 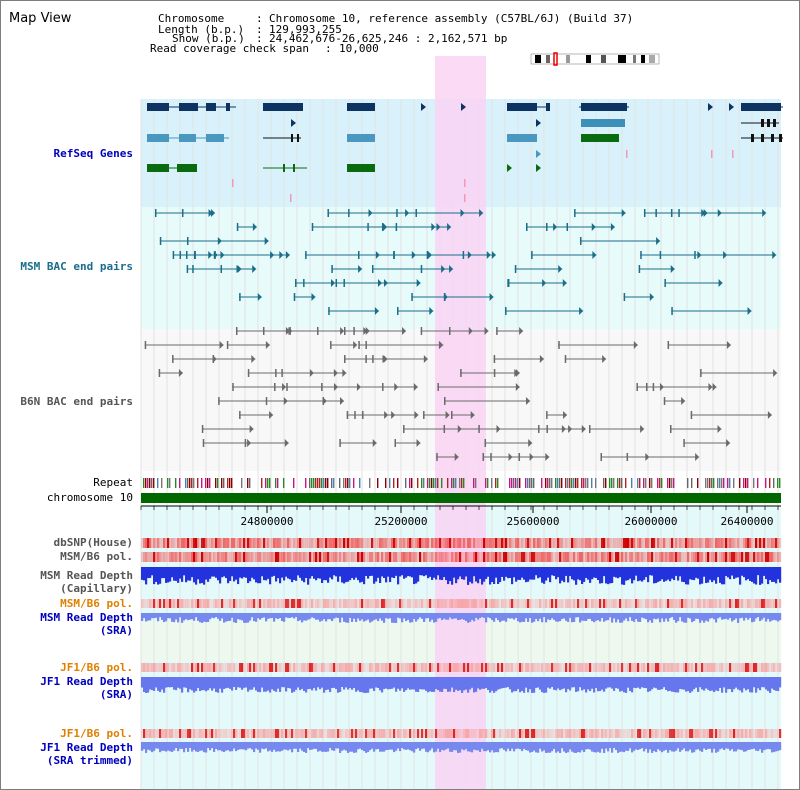 What do you see at coordinates (595, 59) in the screenshot?
I see `chromosome-ideogram` at bounding box center [595, 59].